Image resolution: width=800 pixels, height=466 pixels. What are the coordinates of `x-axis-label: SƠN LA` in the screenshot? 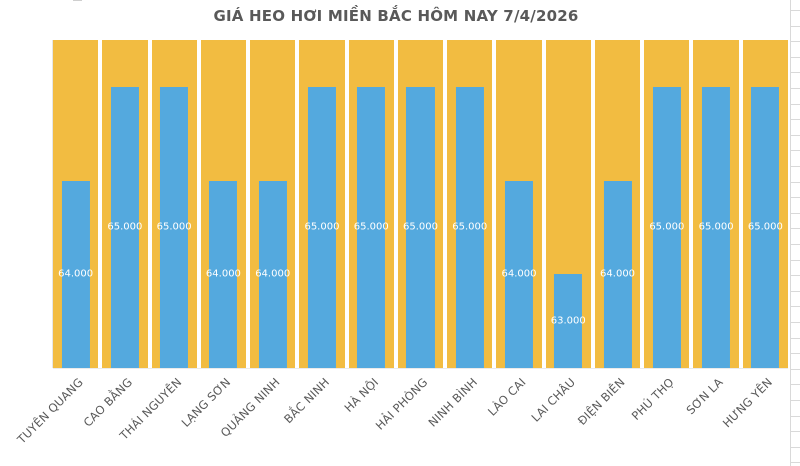 It's located at (704, 396).